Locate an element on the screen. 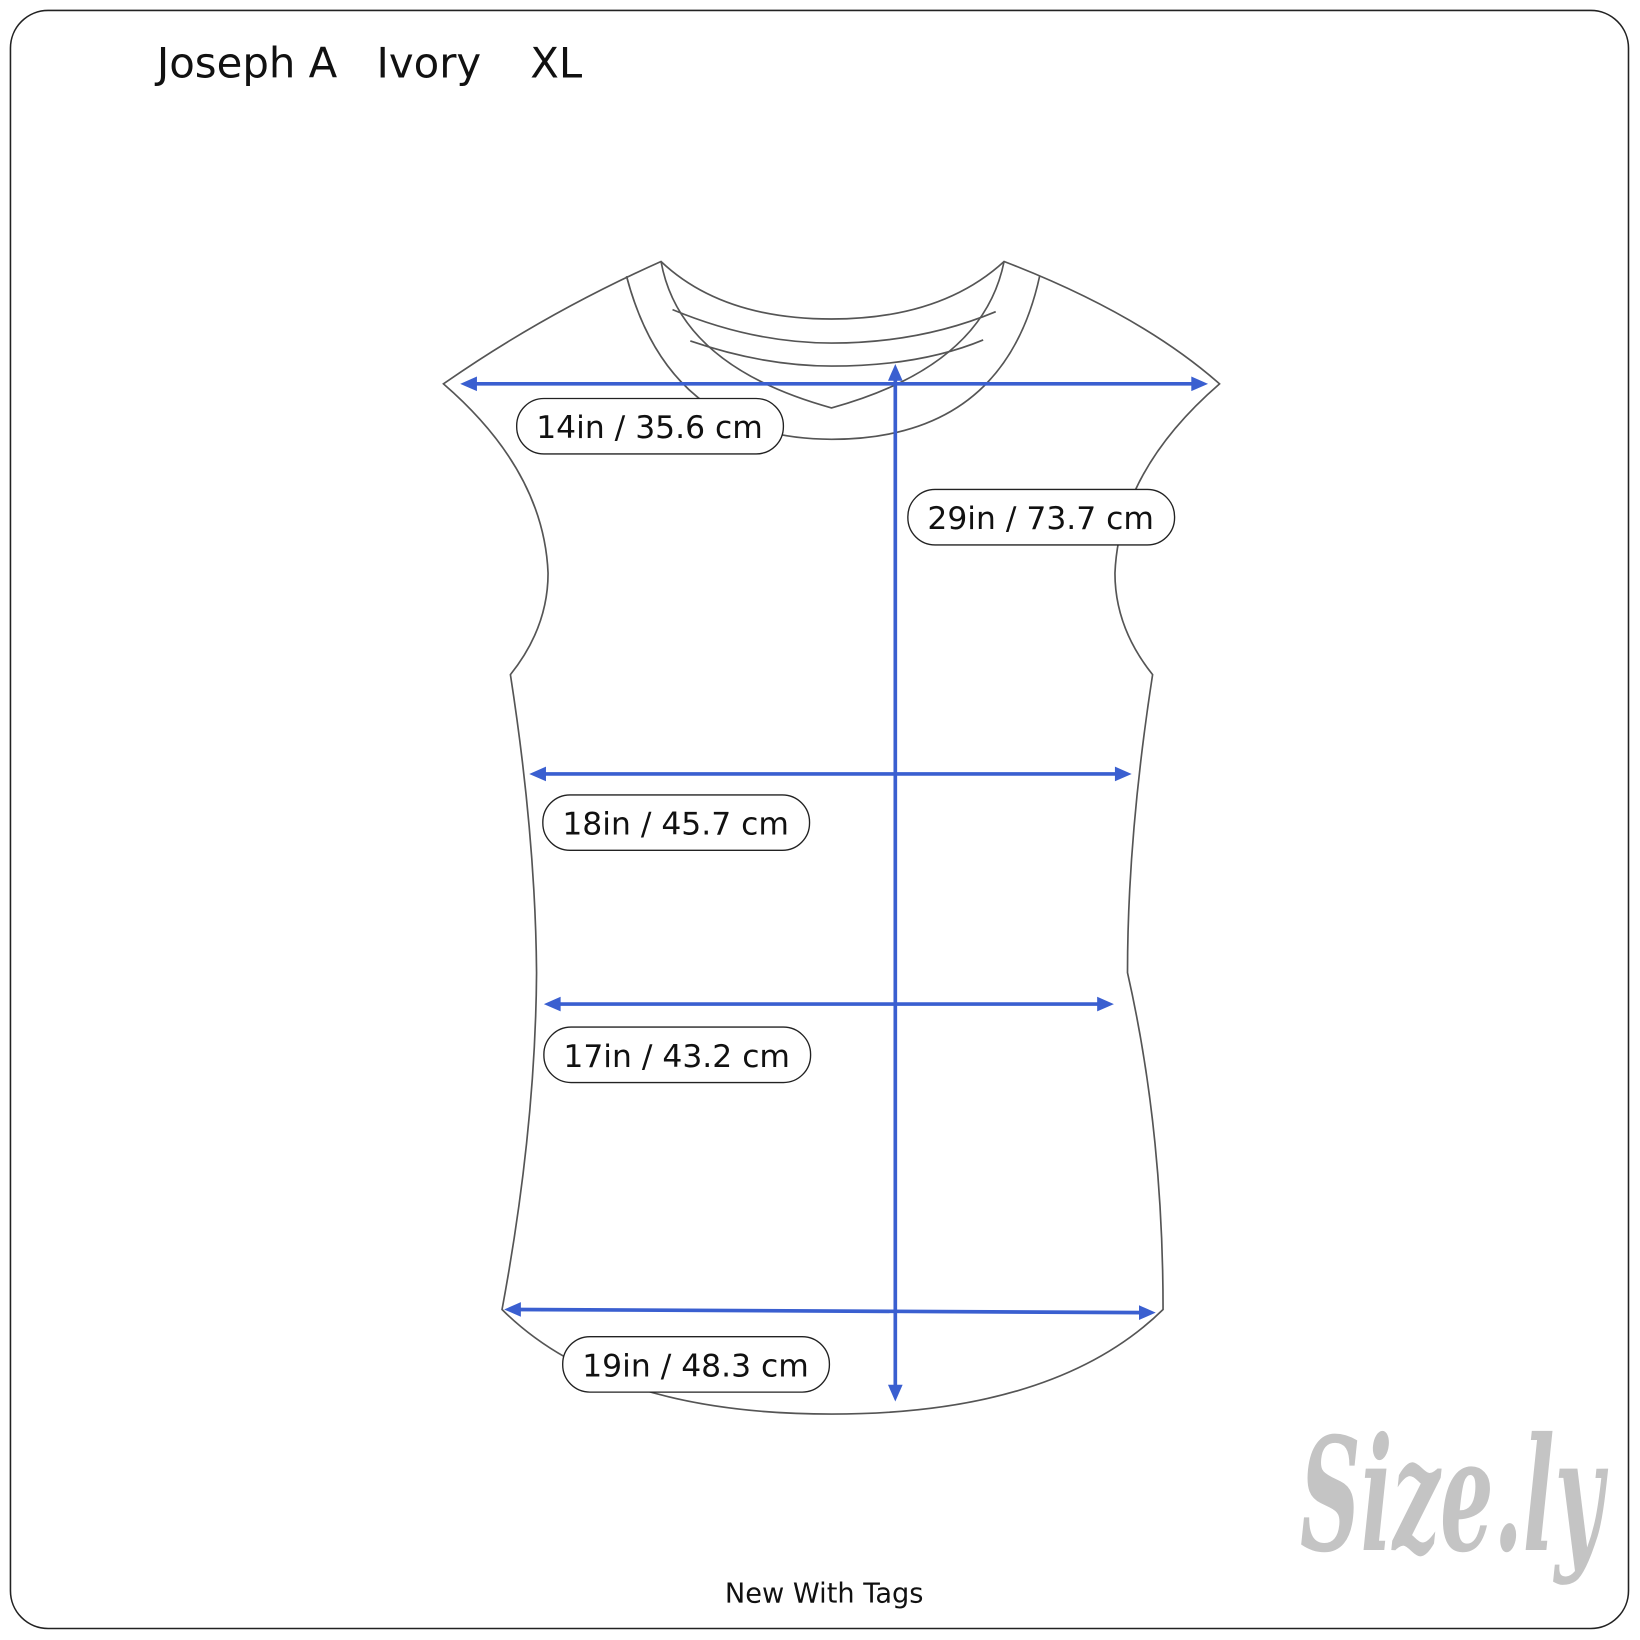 The width and height of the screenshot is (1640, 1640). waist-measurement: 17in / 43.2 cm is located at coordinates (677, 1055).